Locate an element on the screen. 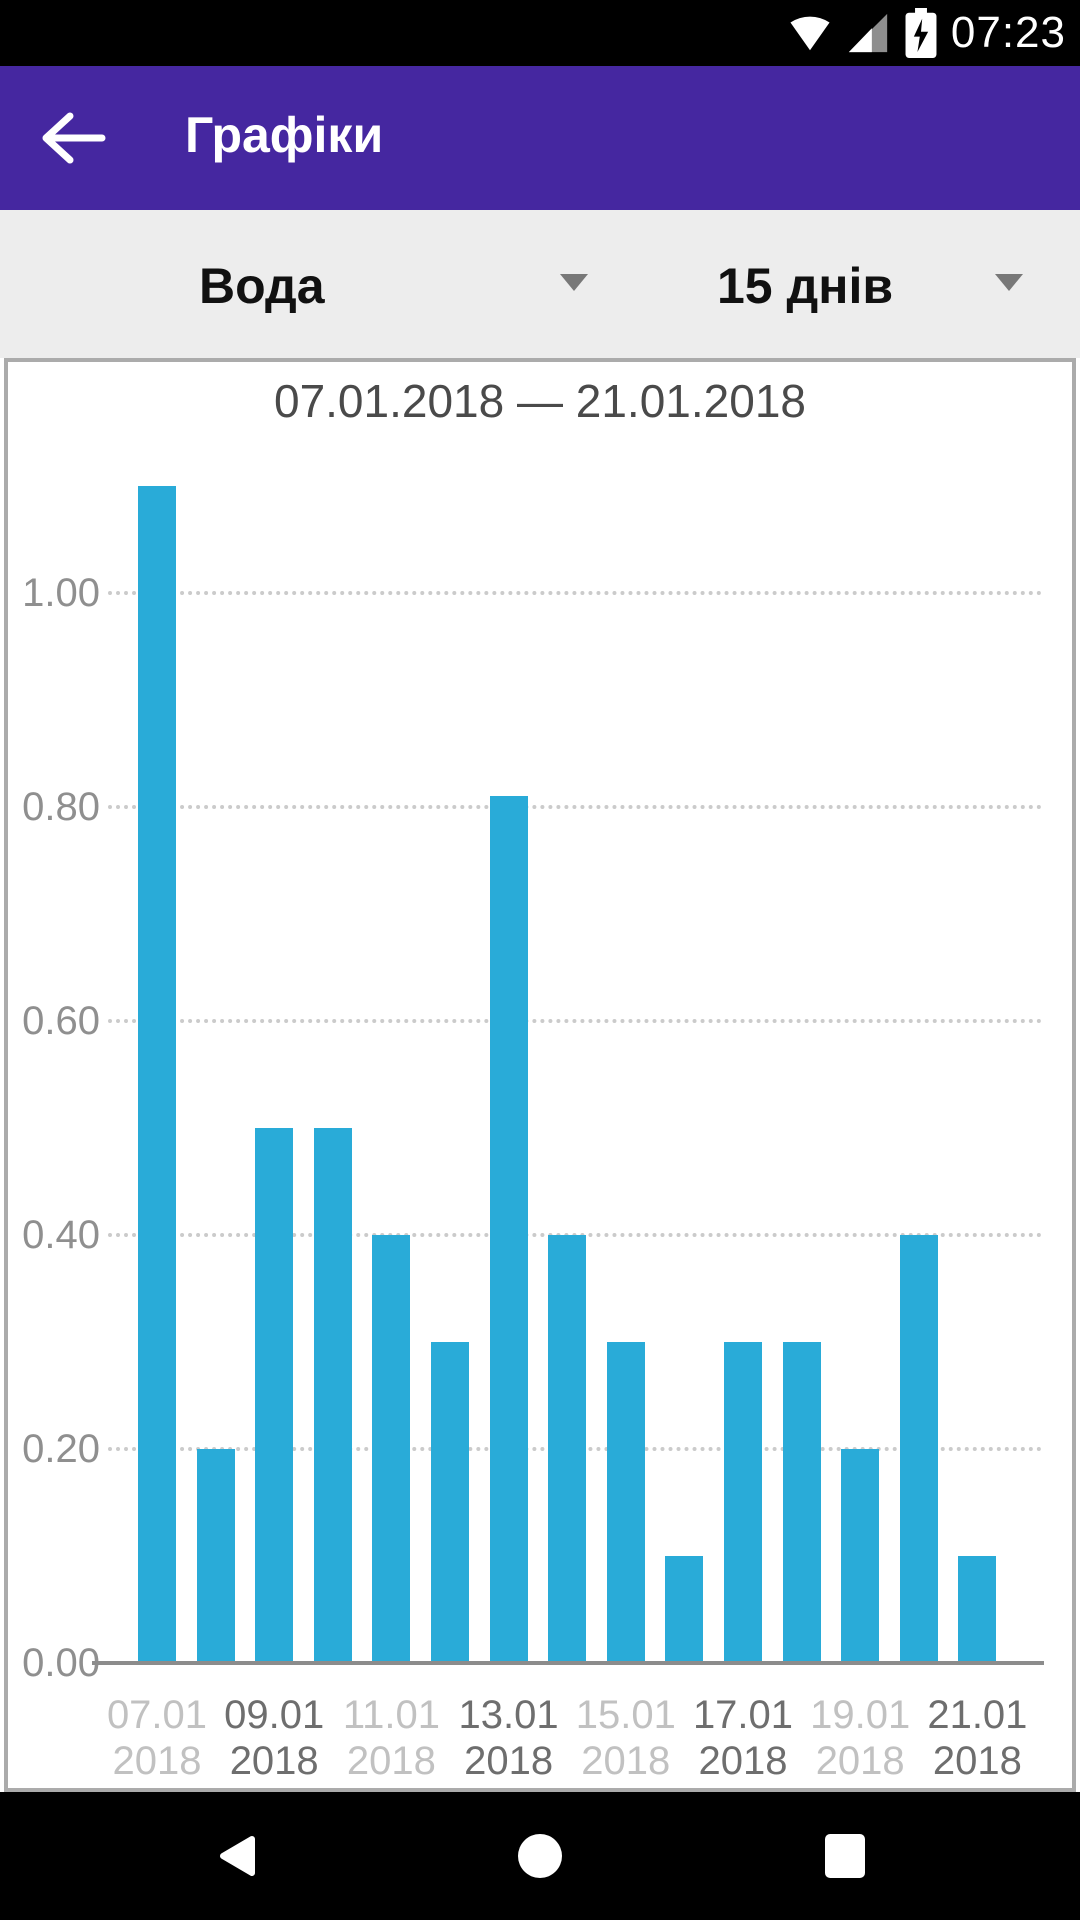 The image size is (1080, 1920). signal-icon is located at coordinates (868, 33).